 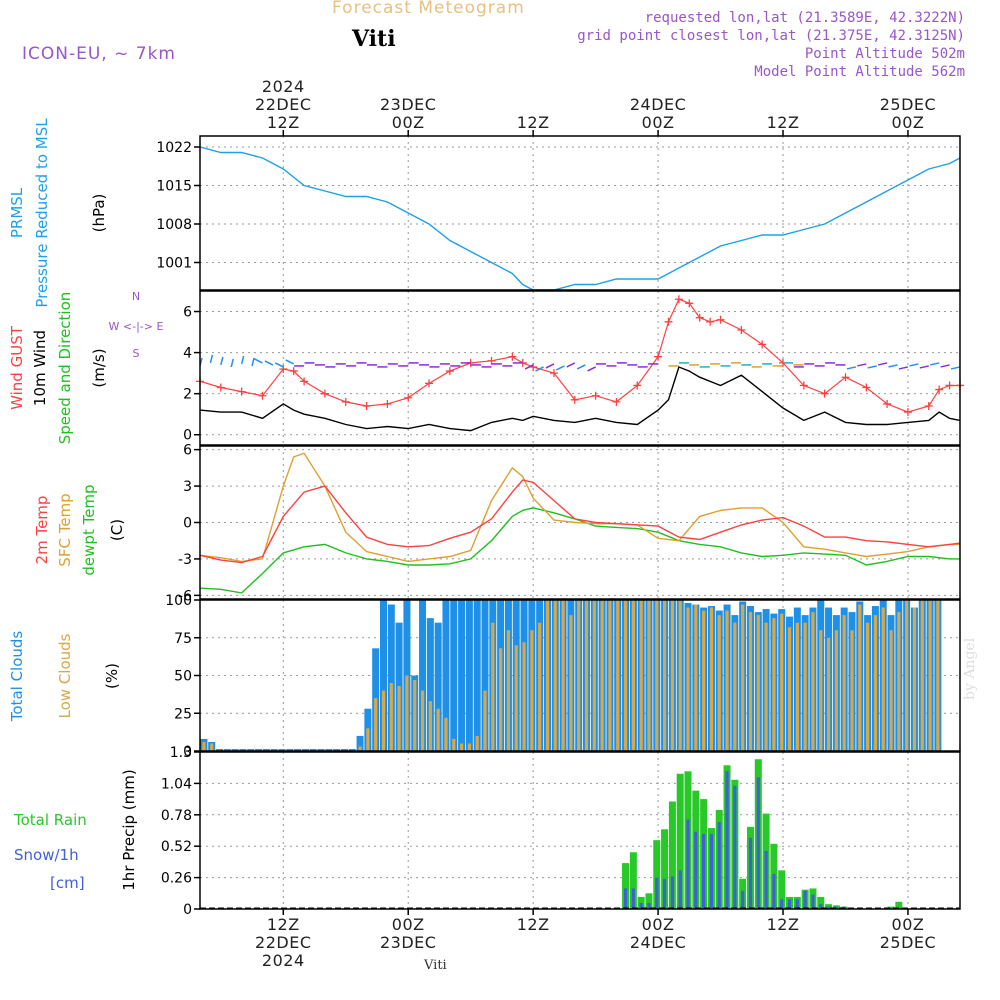 I want to click on y-tick-label: 75, so click(x=183, y=639).